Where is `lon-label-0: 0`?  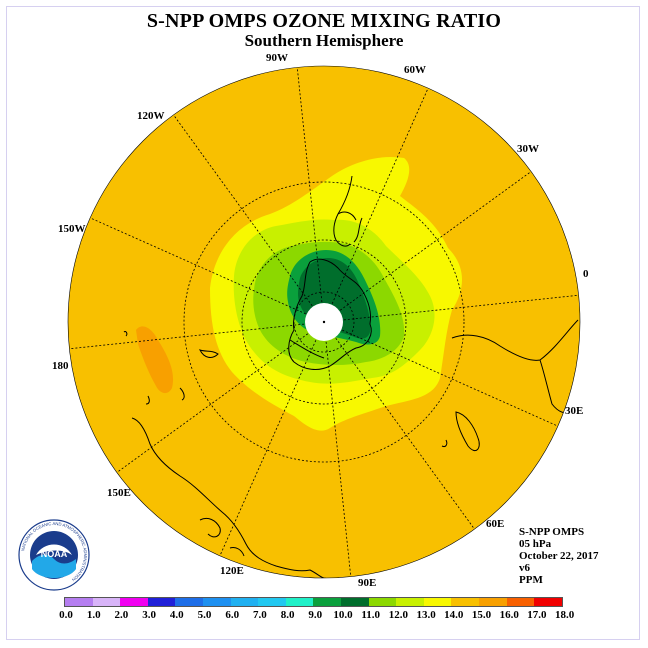 lon-label-0: 0 is located at coordinates (586, 274).